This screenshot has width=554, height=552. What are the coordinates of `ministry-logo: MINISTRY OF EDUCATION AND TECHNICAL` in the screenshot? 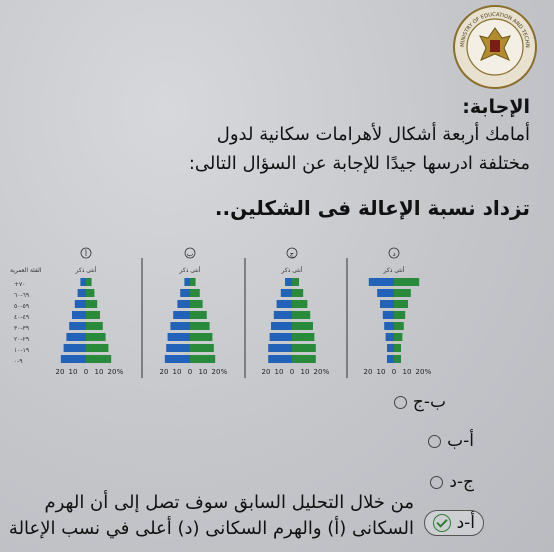 It's located at (494, 46).